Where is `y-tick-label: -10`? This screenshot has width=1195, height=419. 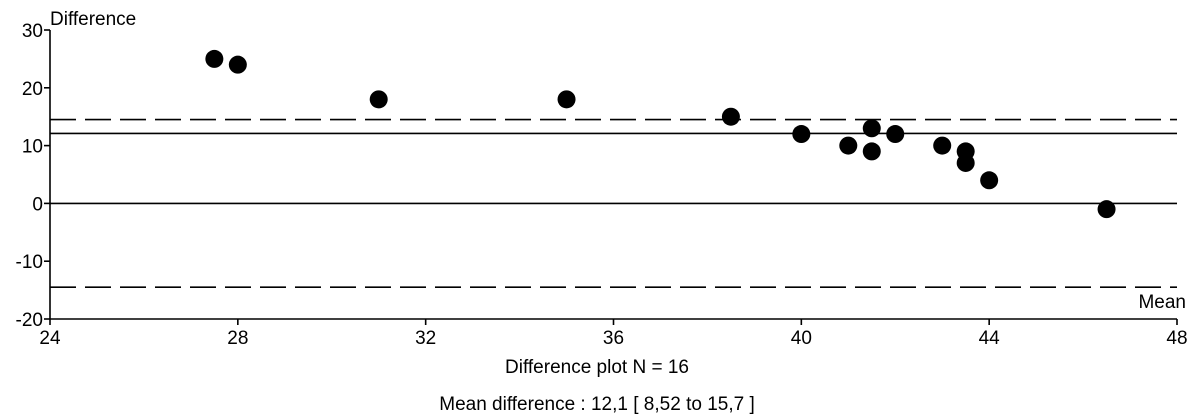 y-tick-label: -10 is located at coordinates (29, 262).